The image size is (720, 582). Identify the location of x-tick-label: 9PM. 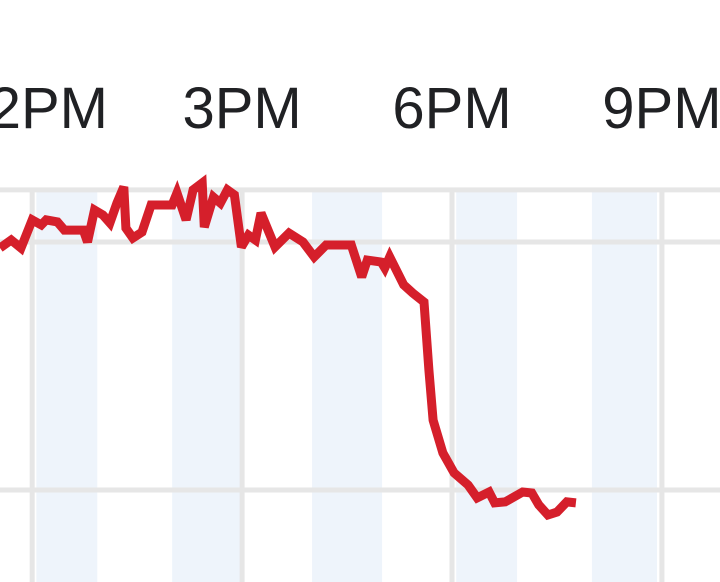
(661, 108).